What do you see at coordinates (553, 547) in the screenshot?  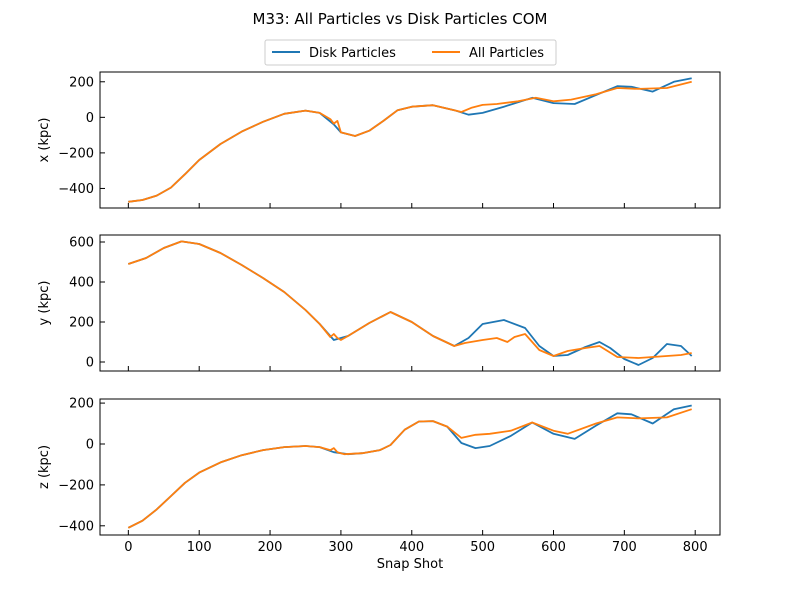 I see `x-tick-label: 600` at bounding box center [553, 547].